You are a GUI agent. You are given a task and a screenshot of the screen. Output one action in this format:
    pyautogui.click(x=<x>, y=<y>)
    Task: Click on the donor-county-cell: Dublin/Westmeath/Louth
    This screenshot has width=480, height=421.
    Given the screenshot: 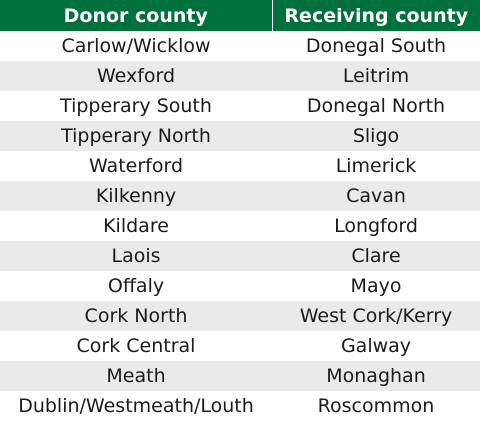 What is the action you would take?
    pyautogui.click(x=136, y=406)
    